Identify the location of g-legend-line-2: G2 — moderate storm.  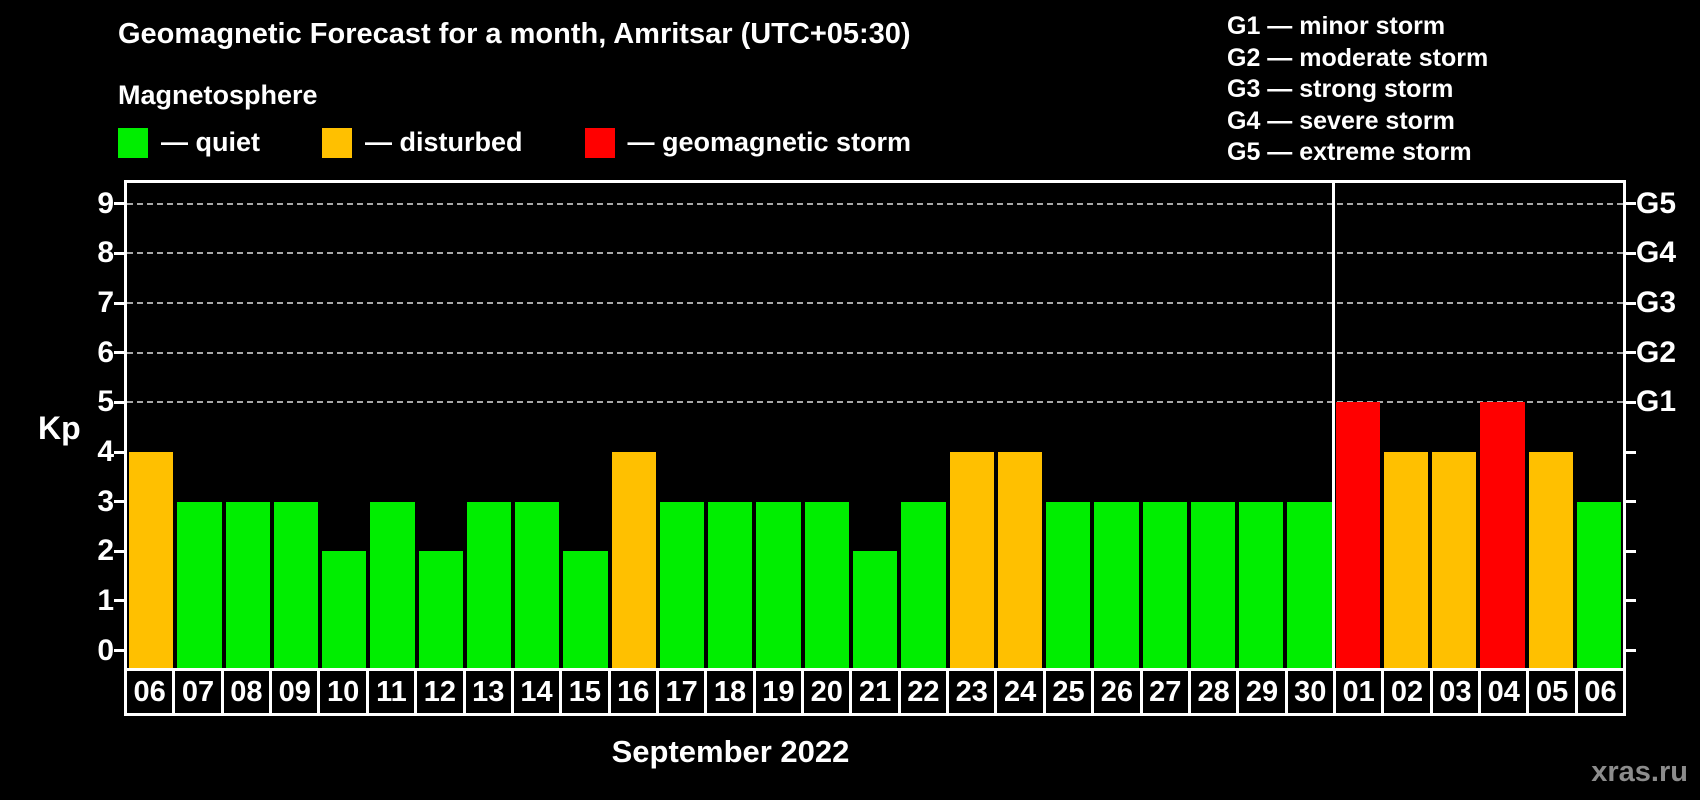
(1358, 57).